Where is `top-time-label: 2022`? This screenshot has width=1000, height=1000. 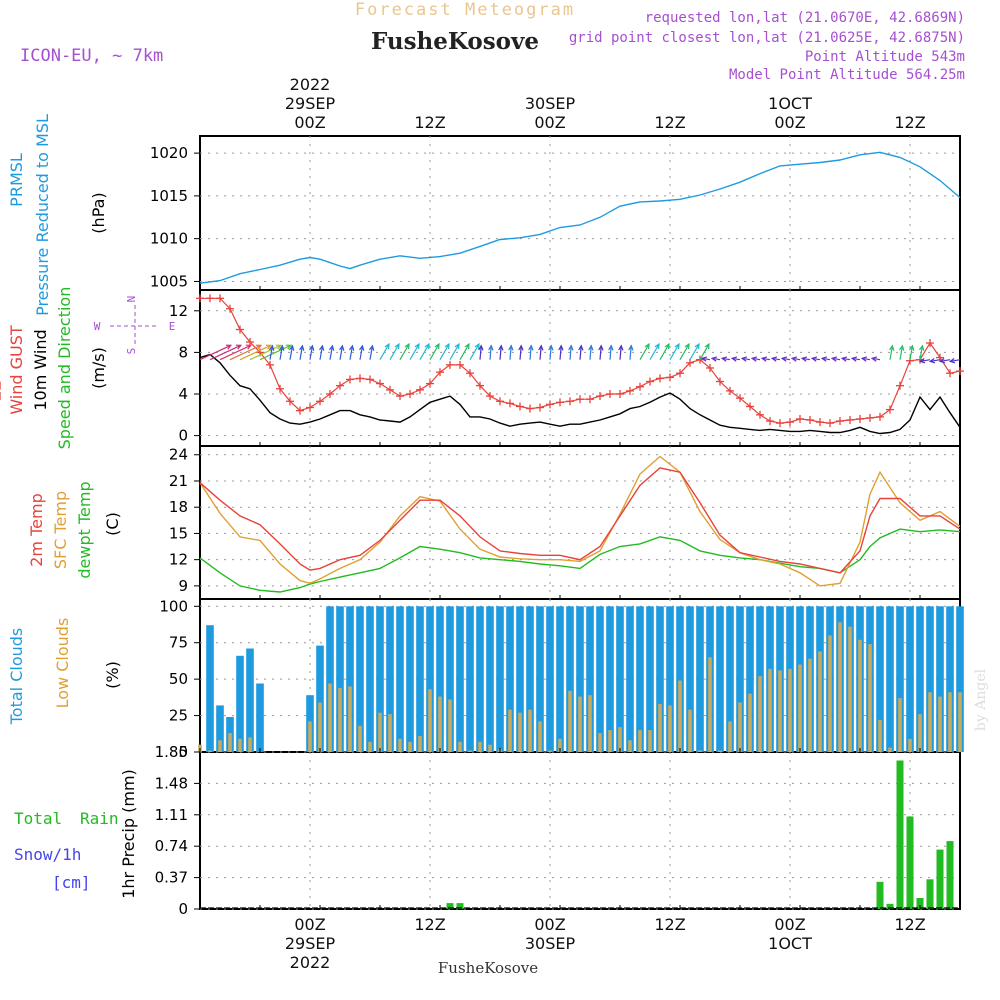
top-time-label: 2022 is located at coordinates (310, 84).